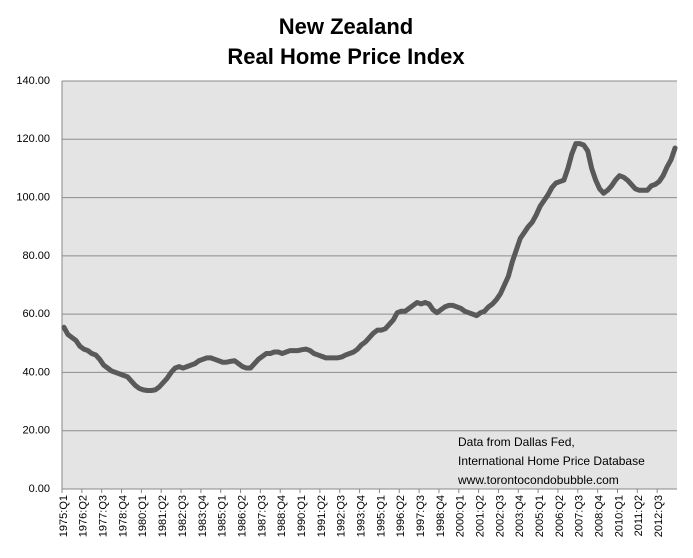  I want to click on x-tick-label: 2003:Q4, so click(520, 516).